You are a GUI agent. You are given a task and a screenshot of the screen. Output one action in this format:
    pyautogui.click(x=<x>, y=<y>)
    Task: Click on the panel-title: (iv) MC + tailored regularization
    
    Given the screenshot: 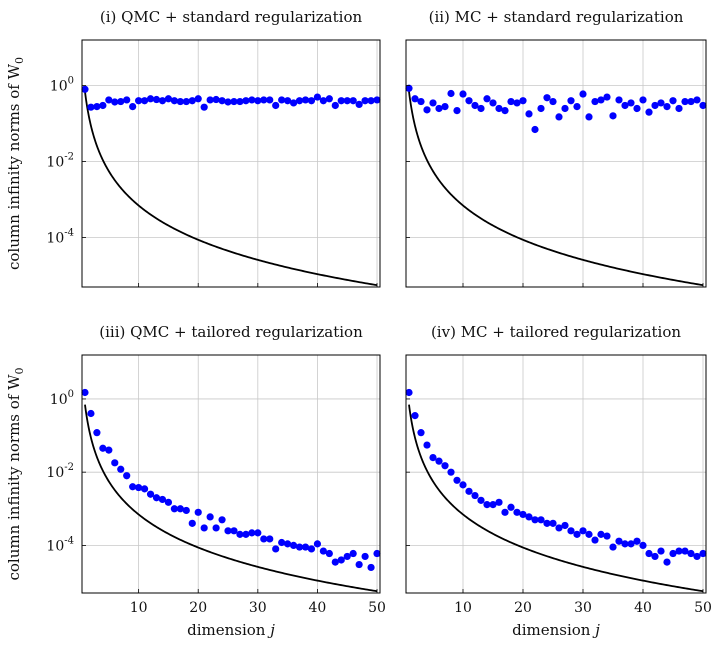 What is the action you would take?
    pyautogui.click(x=556, y=332)
    